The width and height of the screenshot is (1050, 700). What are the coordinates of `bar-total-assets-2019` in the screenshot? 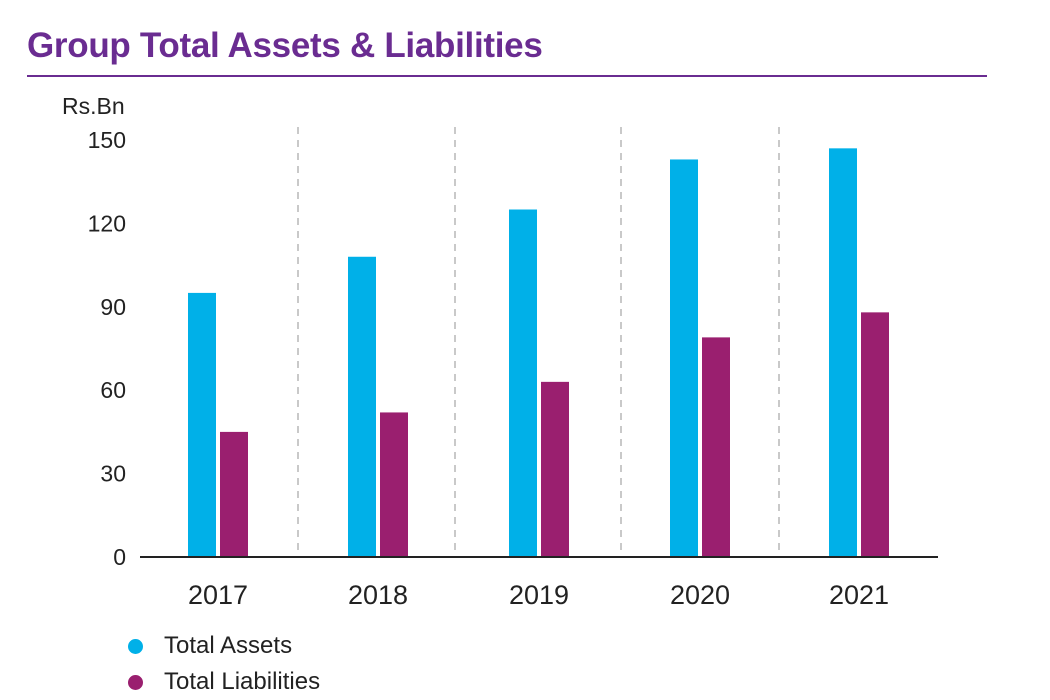 It's located at (523, 383).